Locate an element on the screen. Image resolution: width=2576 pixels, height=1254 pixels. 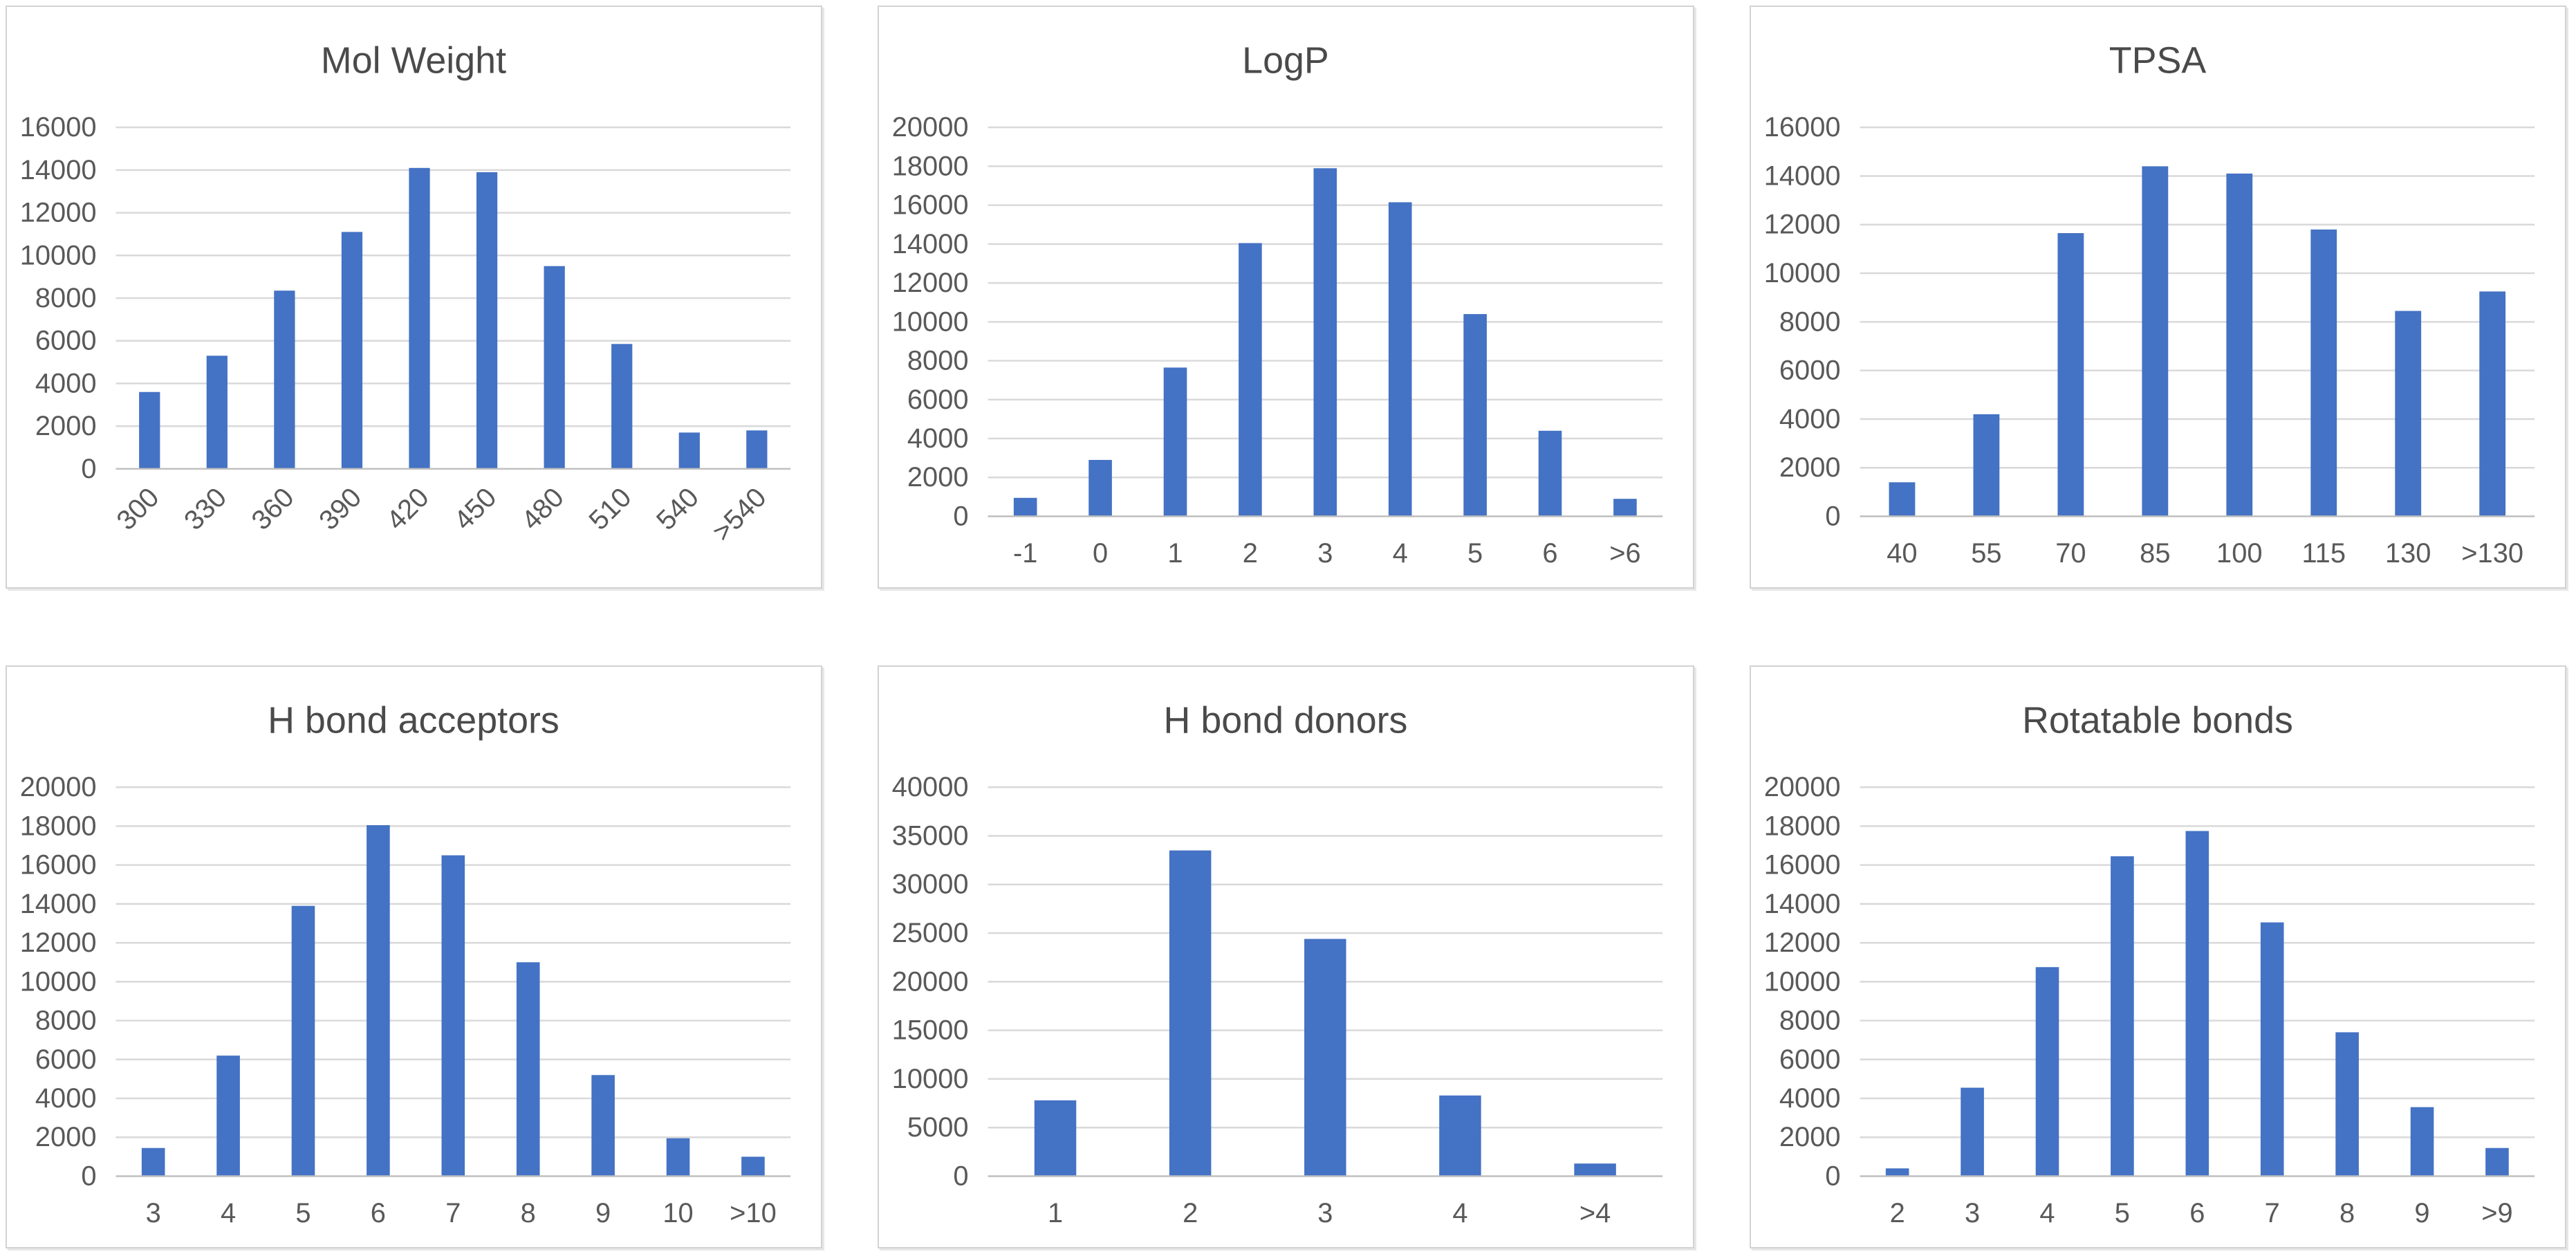
x-tick-label: 390 is located at coordinates (340, 509).